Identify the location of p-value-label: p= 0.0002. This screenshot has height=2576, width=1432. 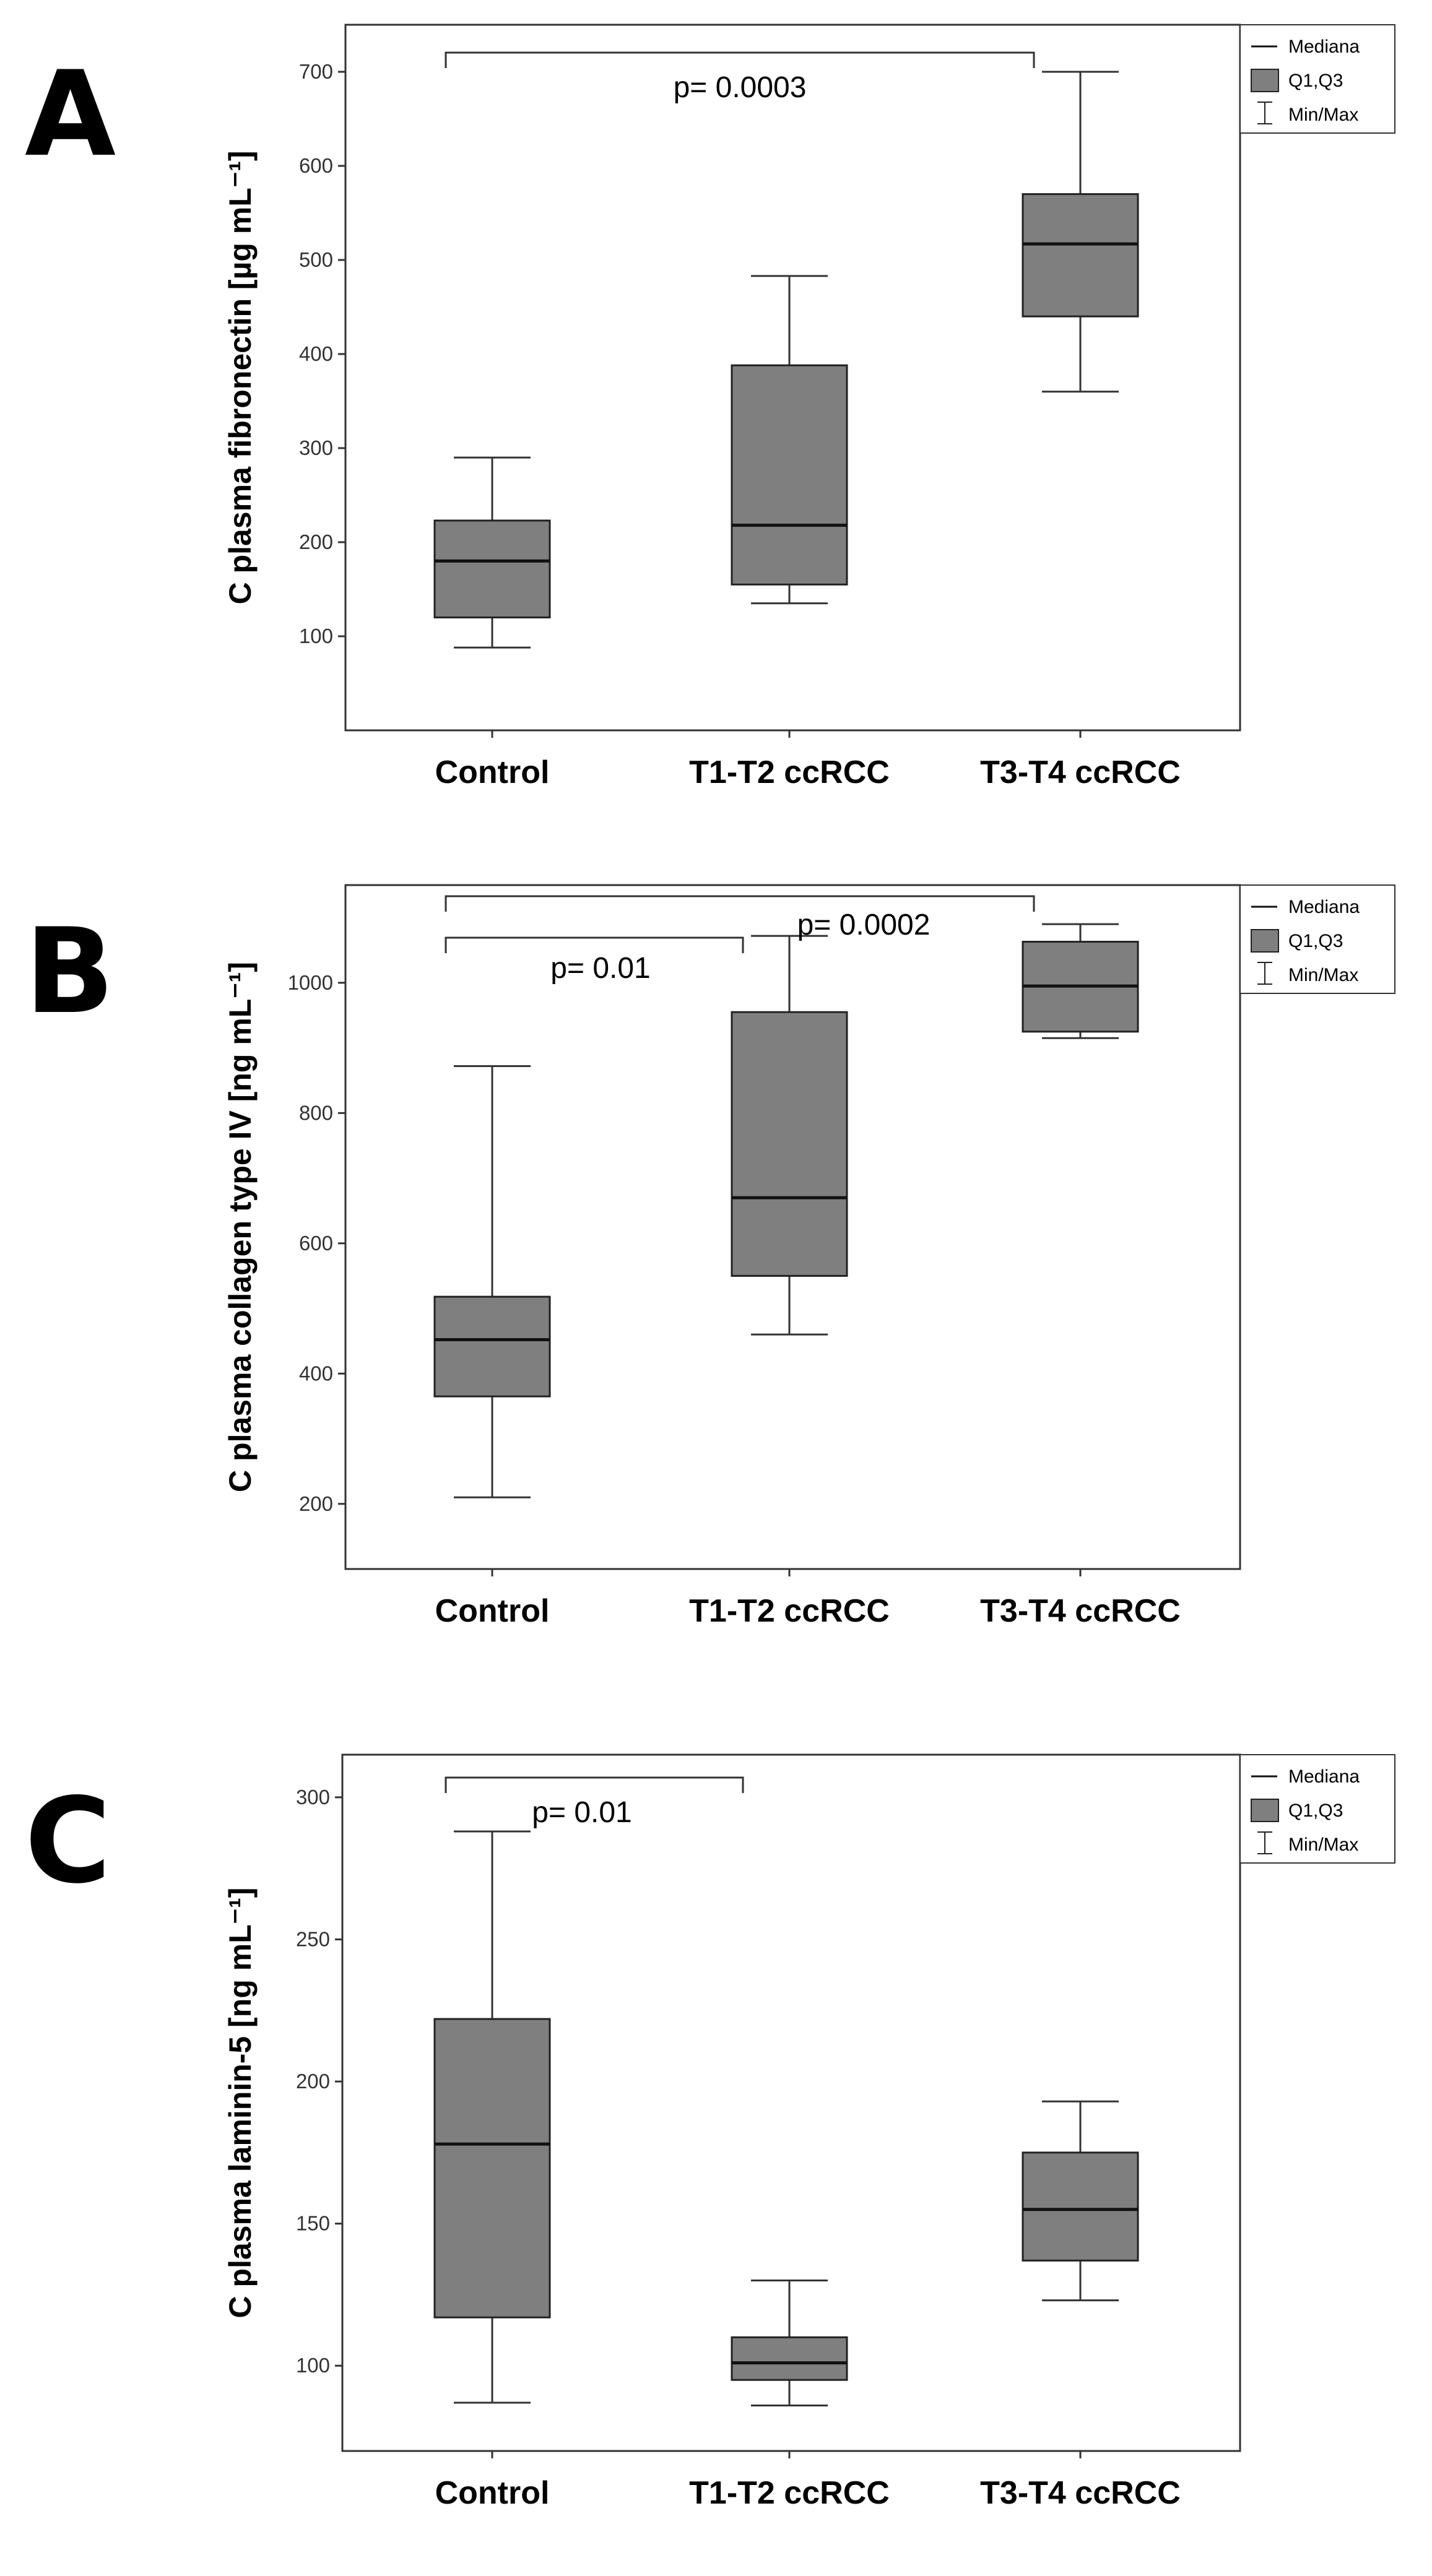
(864, 925).